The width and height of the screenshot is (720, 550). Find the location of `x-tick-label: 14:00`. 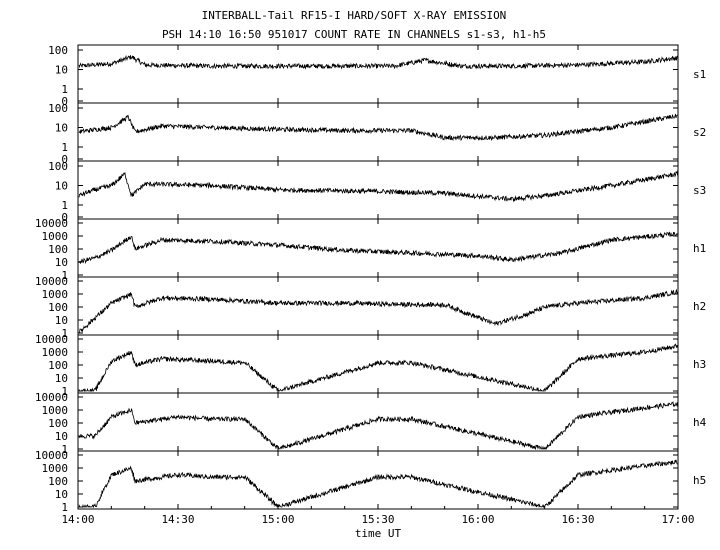

x-tick-label: 14:00 is located at coordinates (77, 519).